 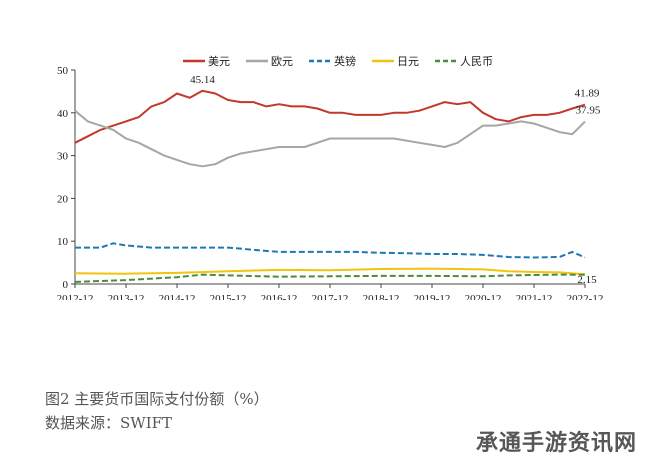 I want to click on figure-caption: 图2 主要货币国际支付份额（%）, so click(x=157, y=399).